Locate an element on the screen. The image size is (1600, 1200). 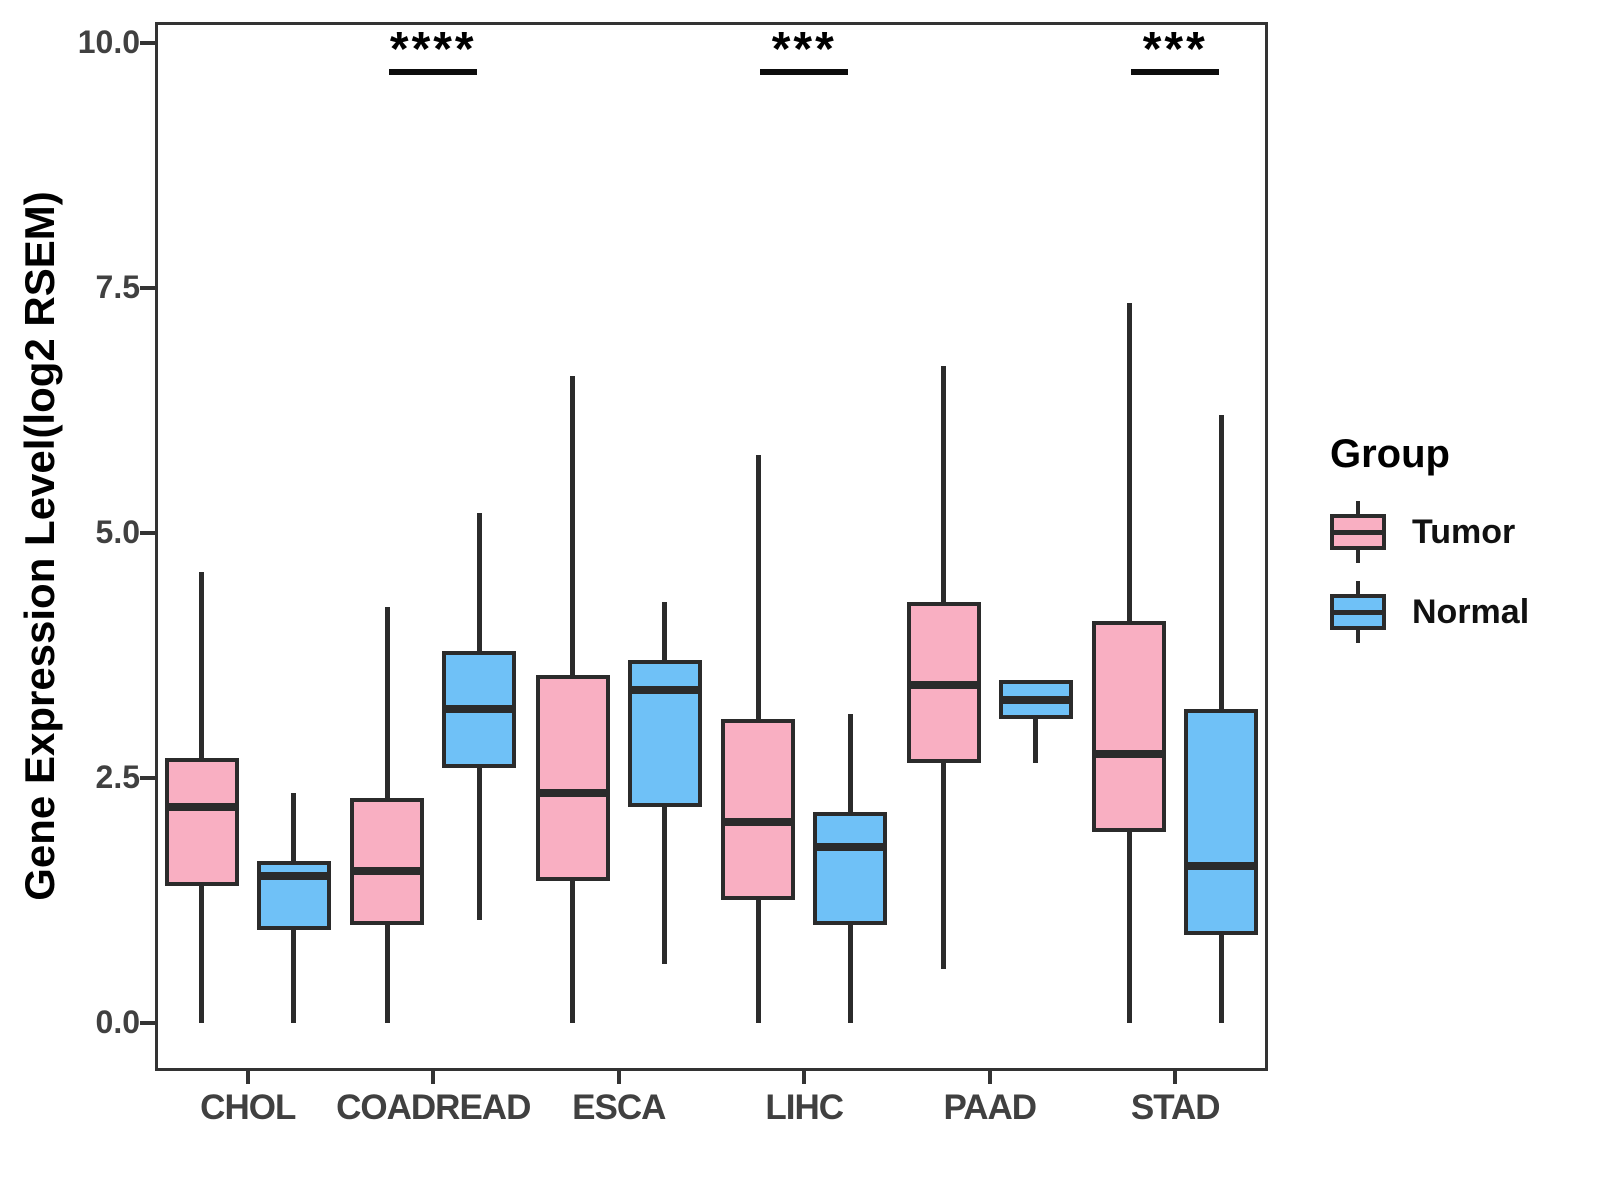
legend: Group Tumor Normal is located at coordinates (1429, 537).